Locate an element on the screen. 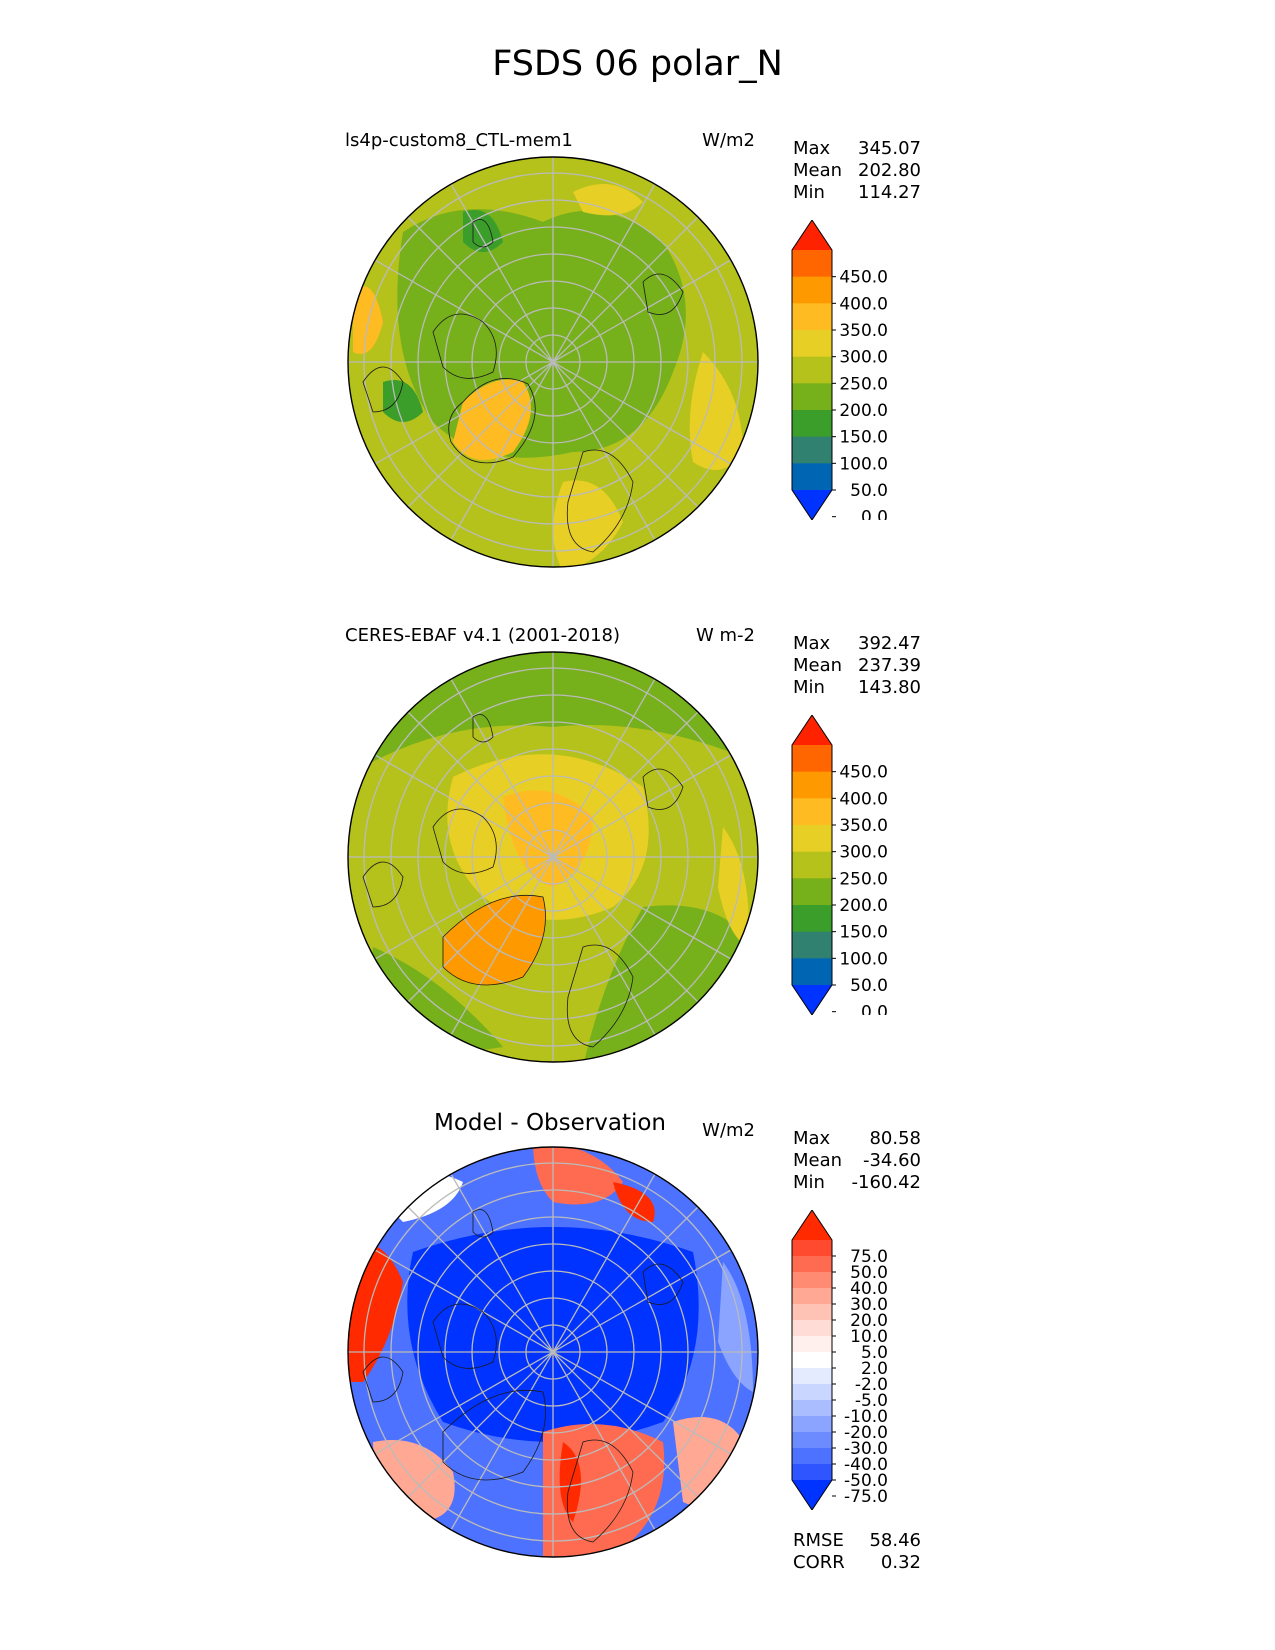  figure-title: FSDS 06 polar_N is located at coordinates (637, 64).